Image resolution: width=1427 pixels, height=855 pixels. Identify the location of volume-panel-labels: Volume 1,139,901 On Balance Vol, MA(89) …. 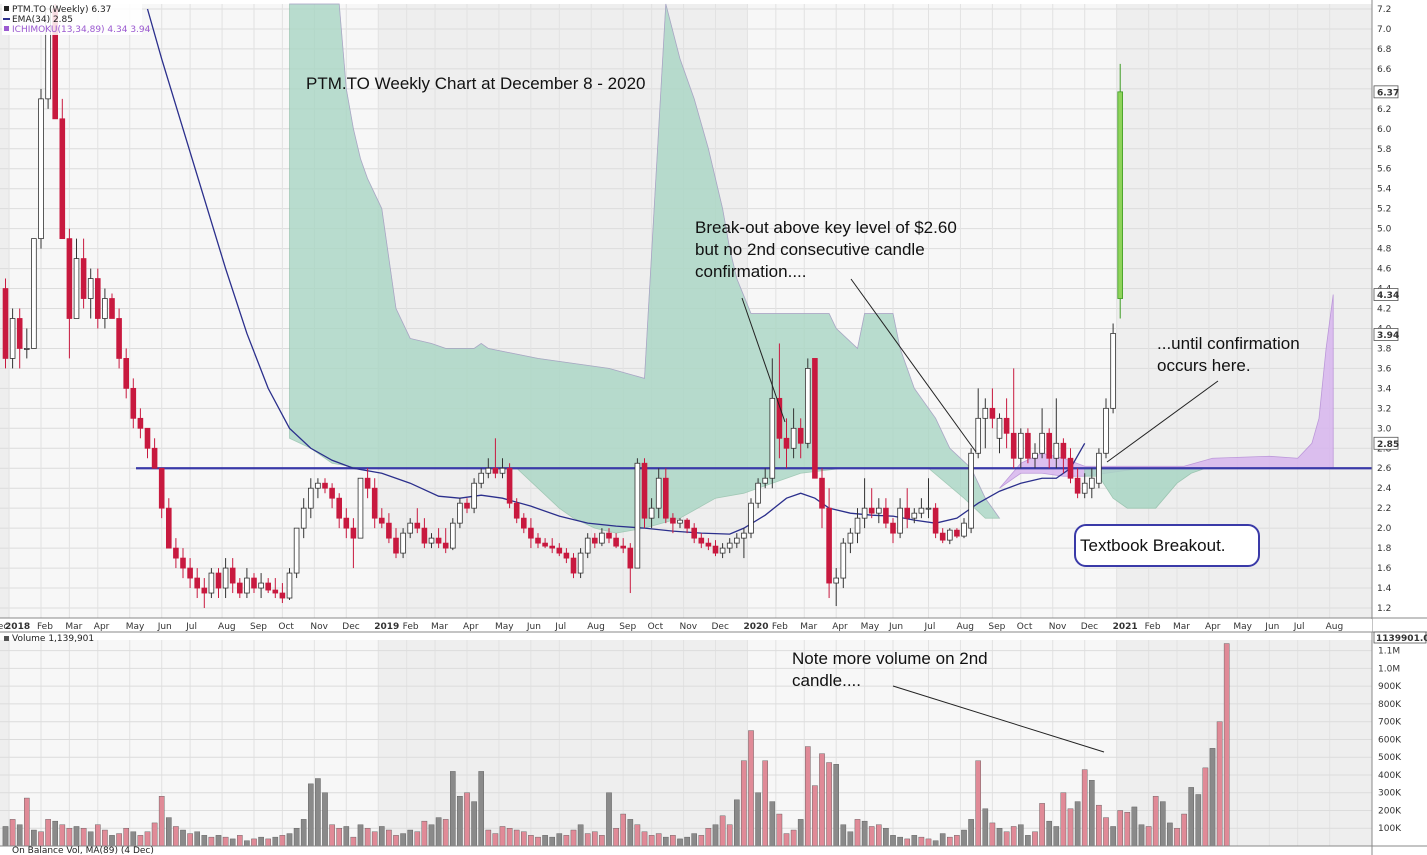
(79, 744).